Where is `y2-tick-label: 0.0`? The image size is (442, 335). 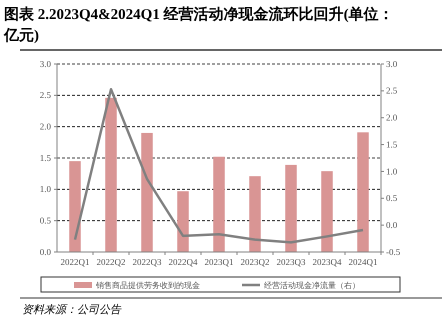
y2-tick-label: 0.0 is located at coordinates (392, 225).